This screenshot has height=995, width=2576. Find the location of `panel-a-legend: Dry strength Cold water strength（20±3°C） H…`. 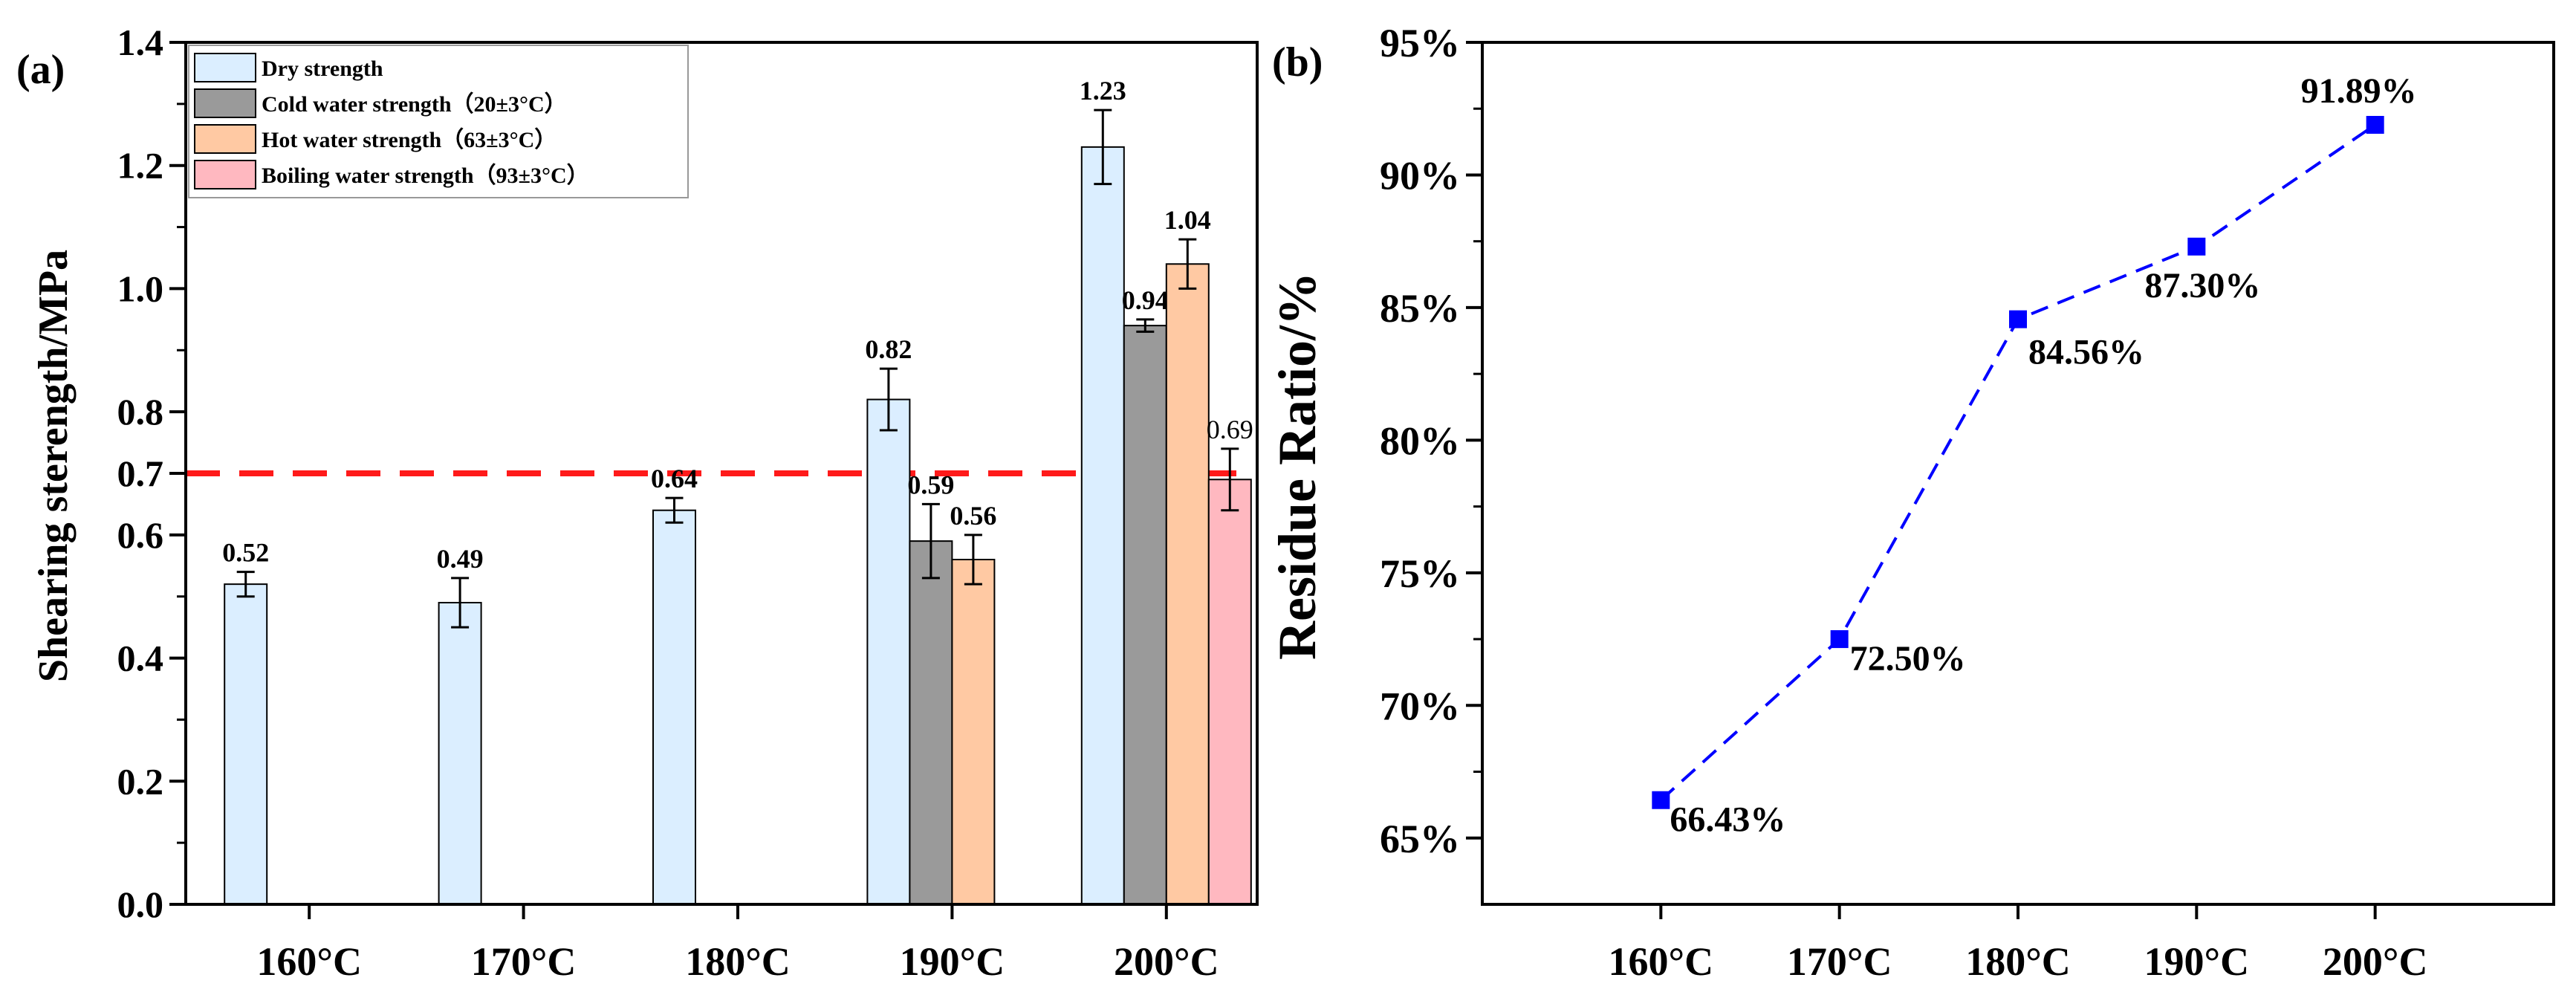

panel-a-legend: Dry strength Cold water strength（20±3°C） H… is located at coordinates (438, 121).